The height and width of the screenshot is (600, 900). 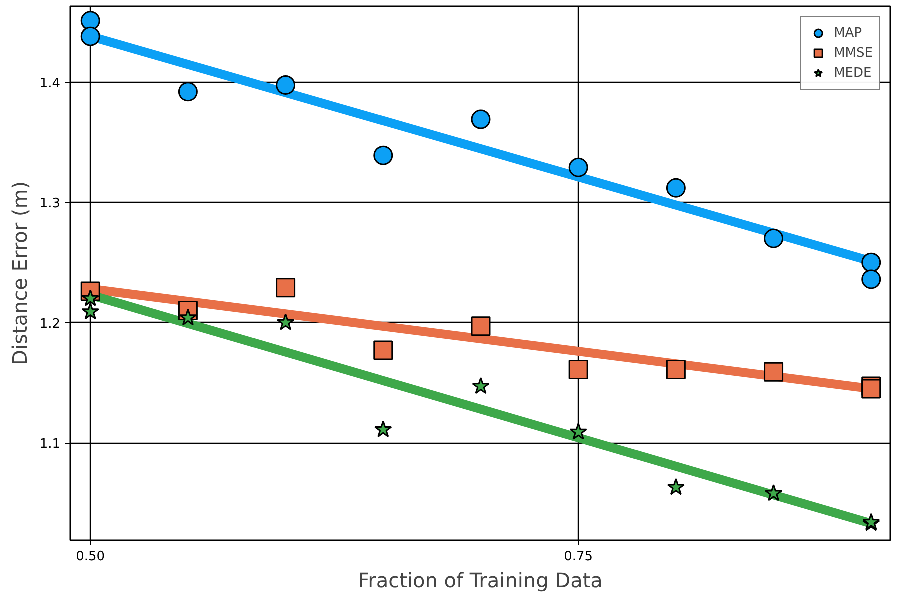 I want to click on y-tick-label: 1.2, so click(x=50, y=324).